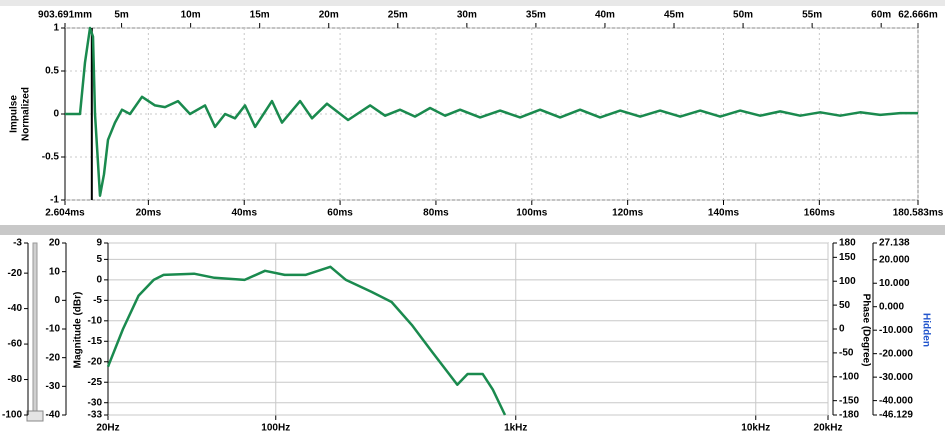 The image size is (945, 441). Describe the element at coordinates (828, 428) in the screenshot. I see `x-tick-label: 20kHz` at that location.